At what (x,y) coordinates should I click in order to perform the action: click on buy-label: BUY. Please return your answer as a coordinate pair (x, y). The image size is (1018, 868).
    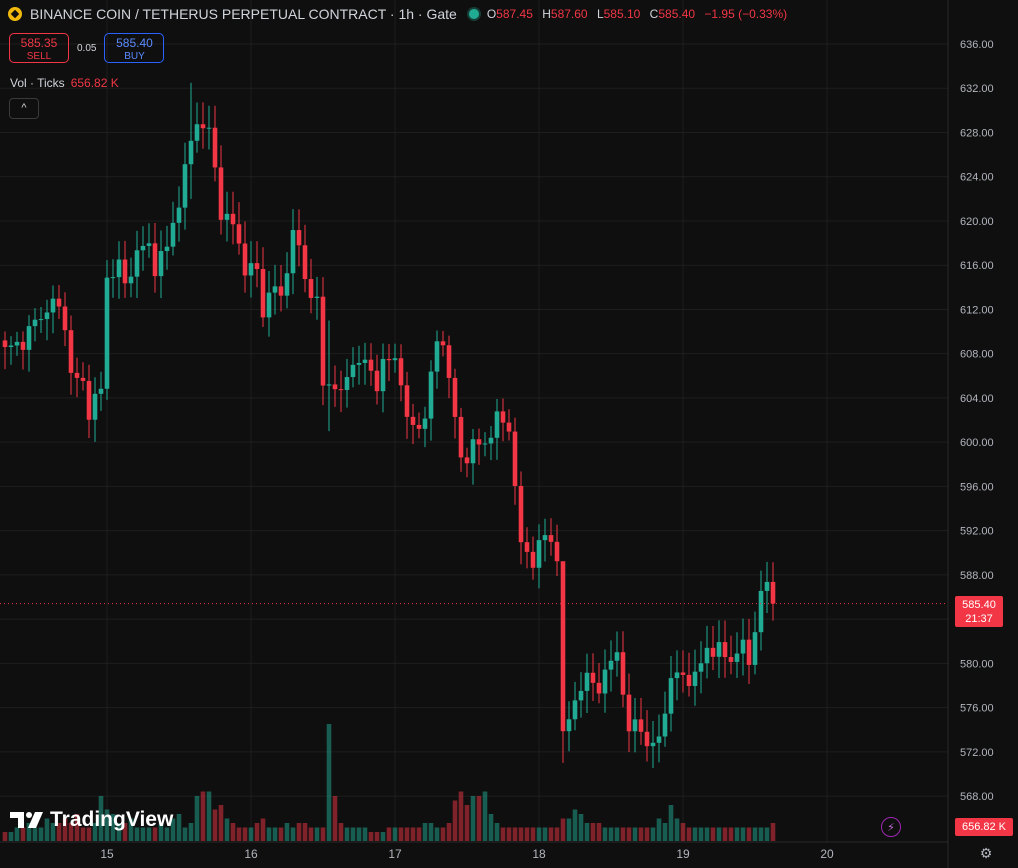
    Looking at the image, I should click on (134, 56).